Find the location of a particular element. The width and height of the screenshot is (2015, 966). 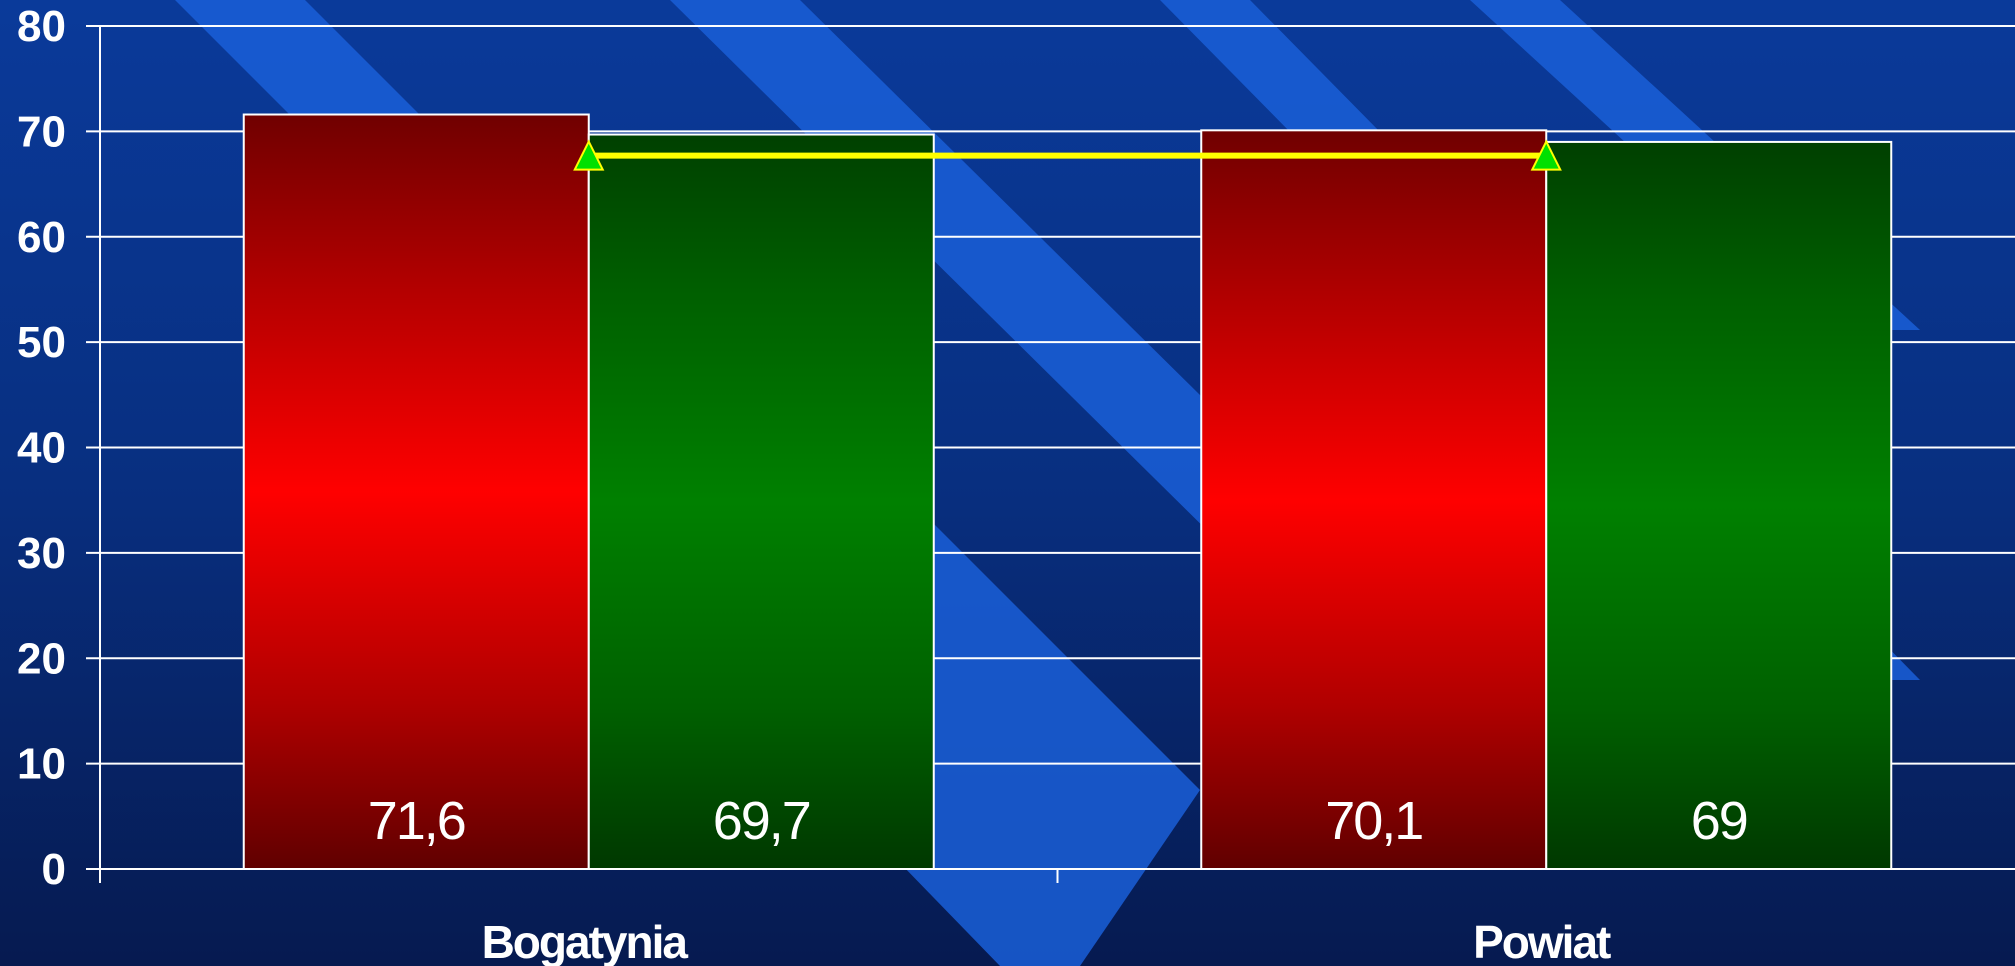

y-tick-label: 60 is located at coordinates (41, 237).